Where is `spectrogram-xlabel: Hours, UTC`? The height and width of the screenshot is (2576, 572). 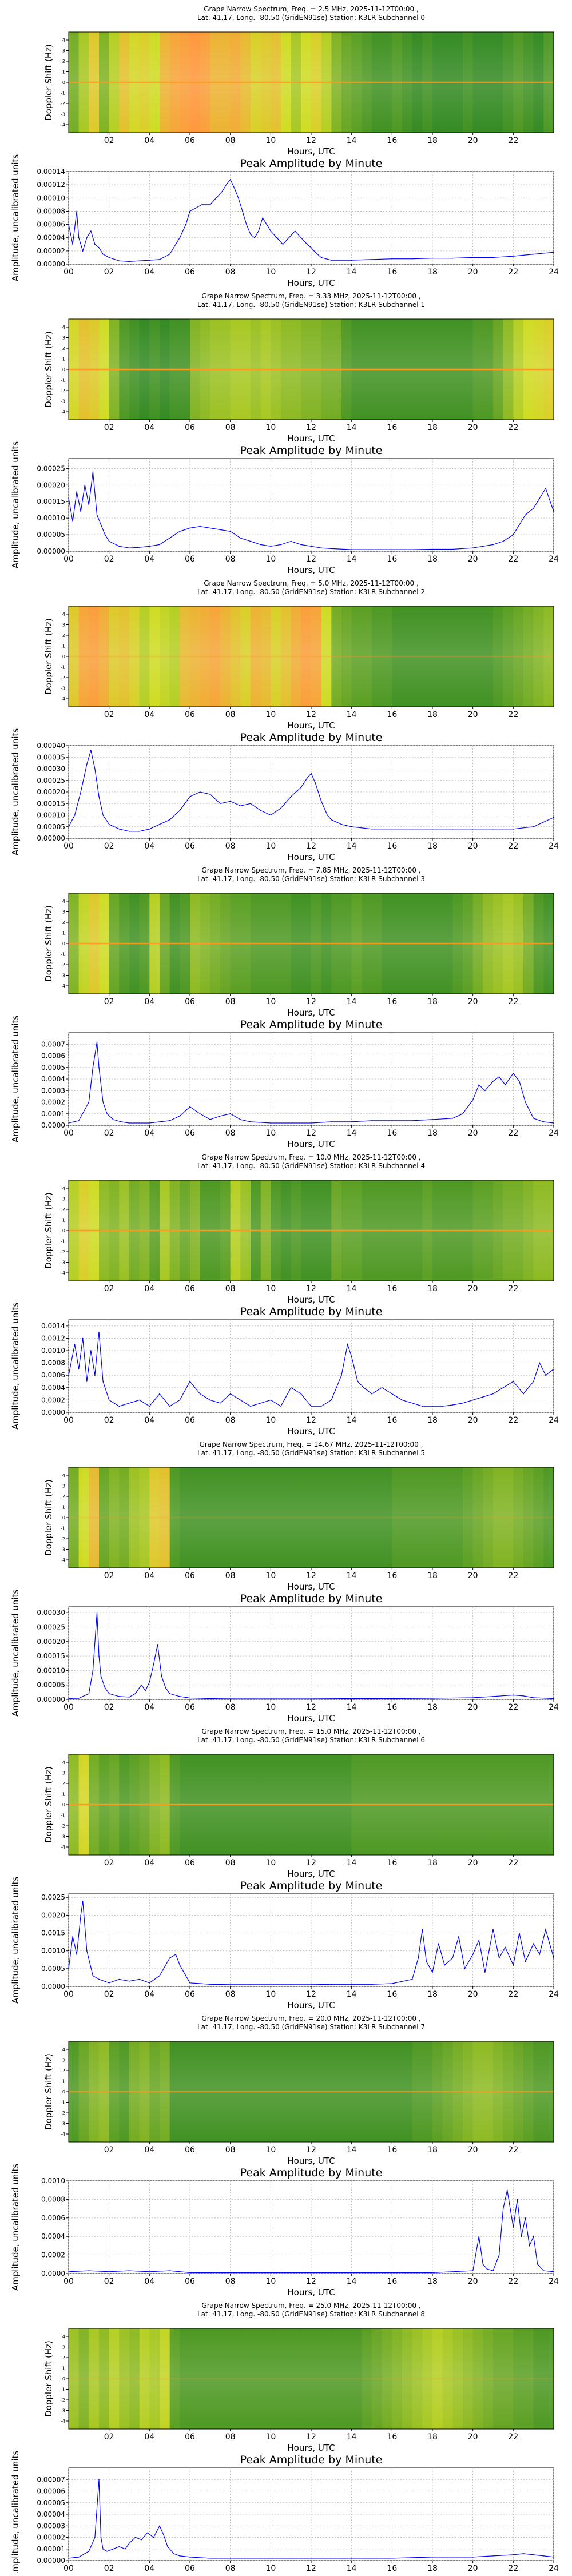
spectrogram-xlabel: Hours, UTC is located at coordinates (311, 1013).